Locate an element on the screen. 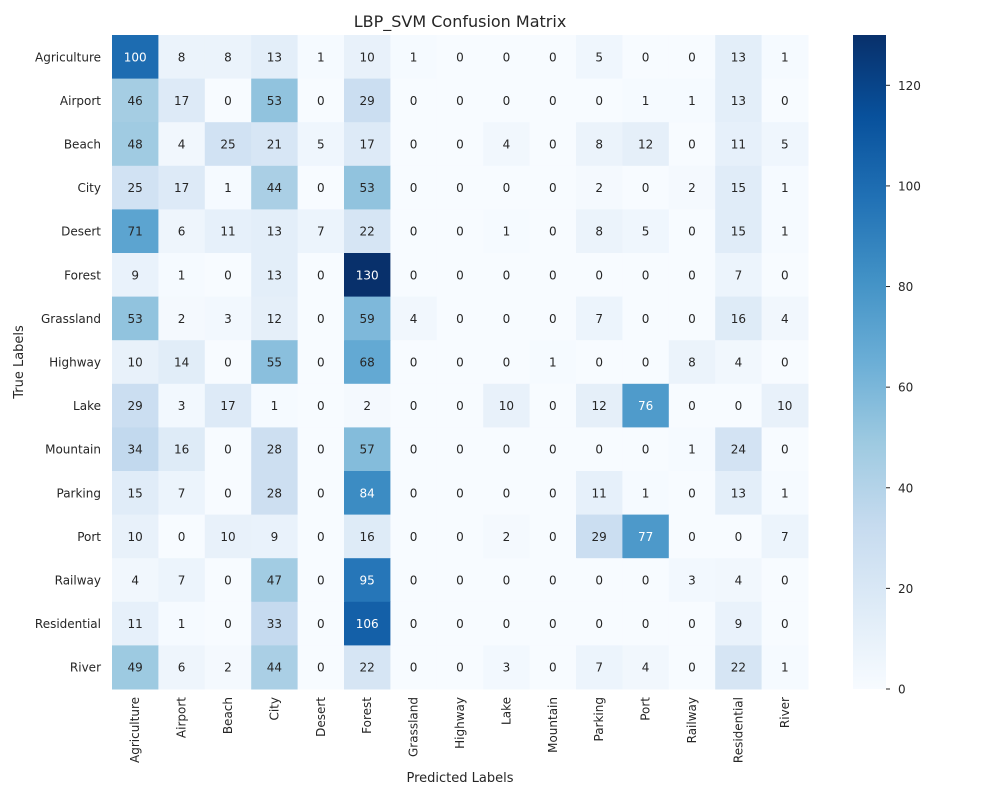 The height and width of the screenshot is (800, 1000). cell-value-label: 25 is located at coordinates (135, 188).